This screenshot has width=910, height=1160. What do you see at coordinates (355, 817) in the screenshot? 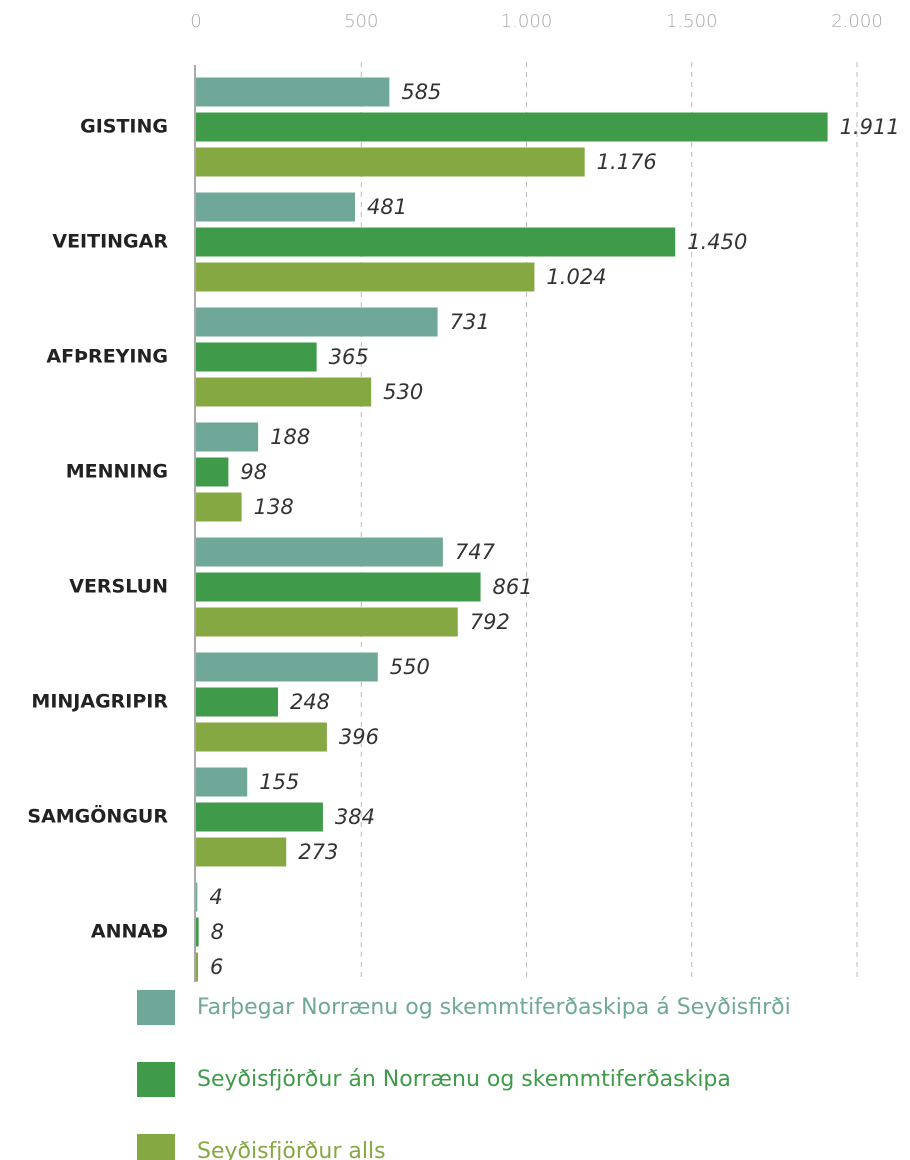
I see `value-label: 384` at bounding box center [355, 817].